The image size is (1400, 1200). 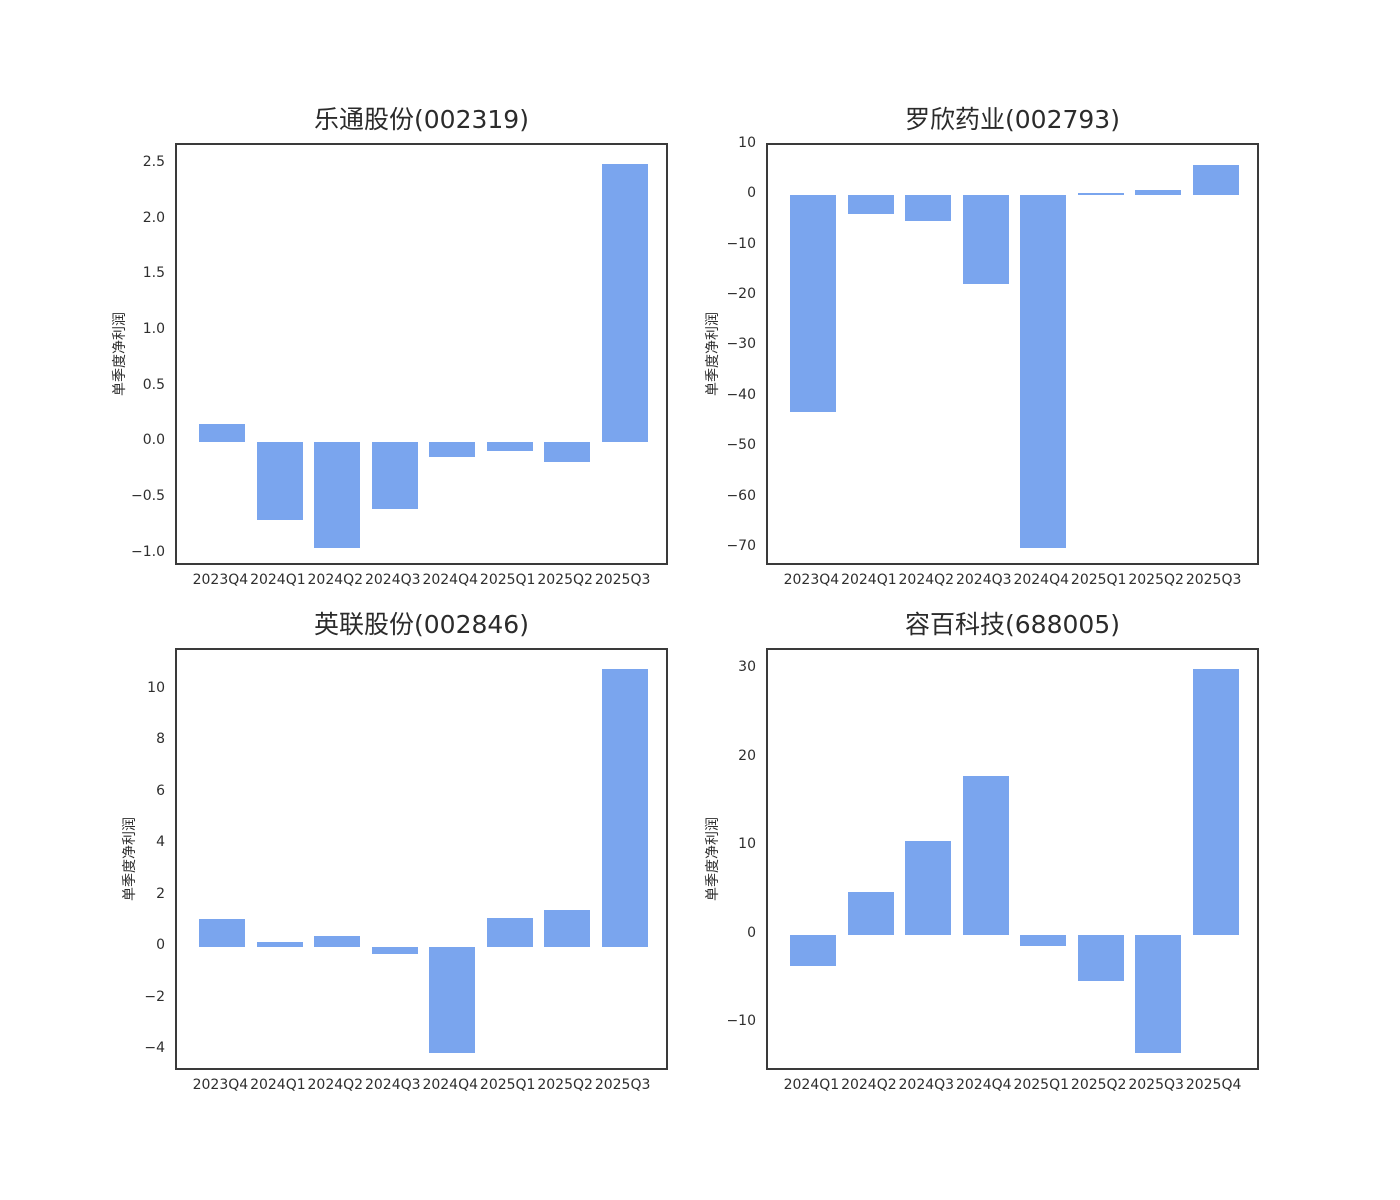 I want to click on y-tick-label: −50, so click(x=741, y=445).